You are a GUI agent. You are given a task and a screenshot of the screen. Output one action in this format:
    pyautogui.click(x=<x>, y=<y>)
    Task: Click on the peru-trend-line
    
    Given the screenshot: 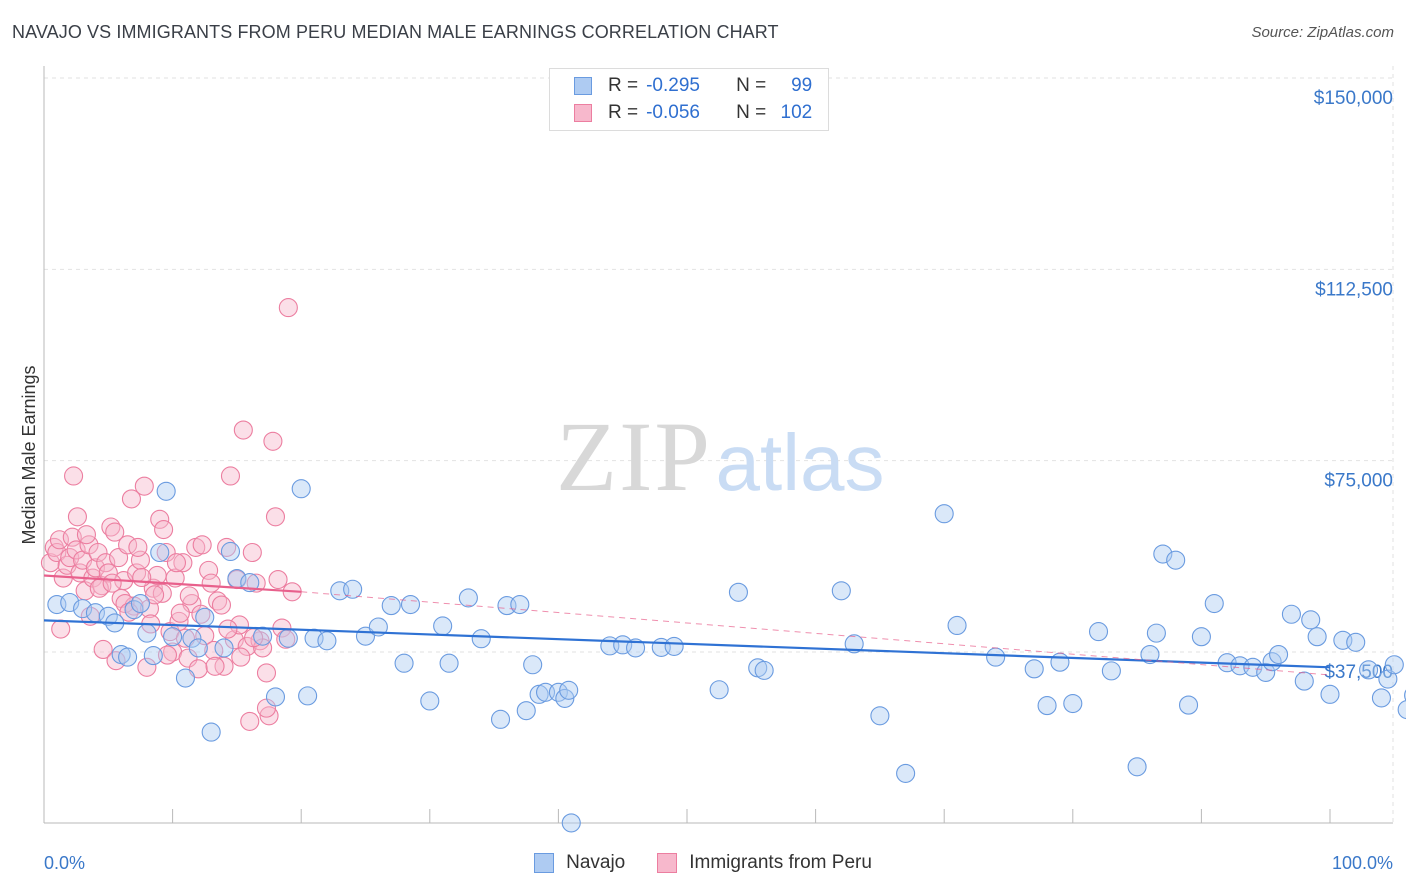 What is the action you would take?
    pyautogui.click(x=172, y=583)
    